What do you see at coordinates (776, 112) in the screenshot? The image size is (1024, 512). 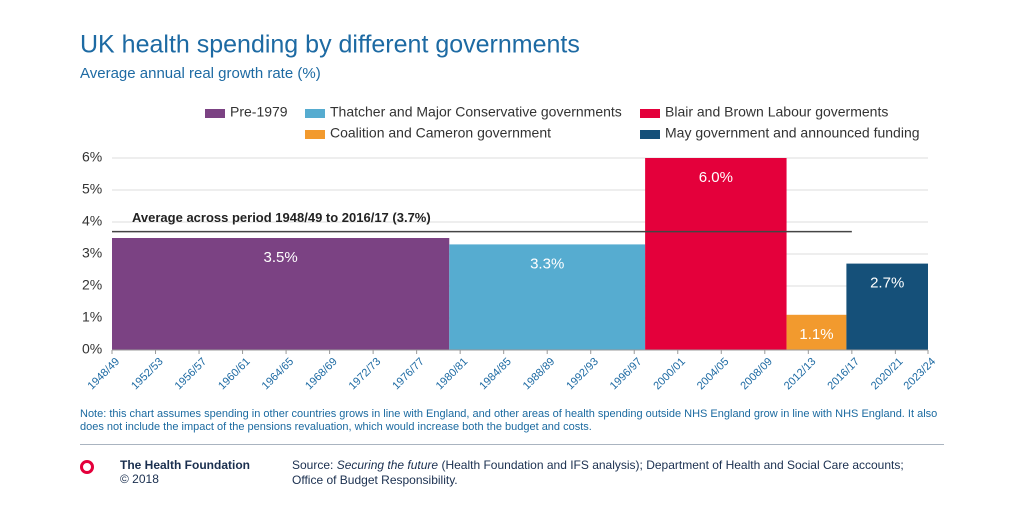 I see `legend-label: Blair and Brown Labour goverments` at bounding box center [776, 112].